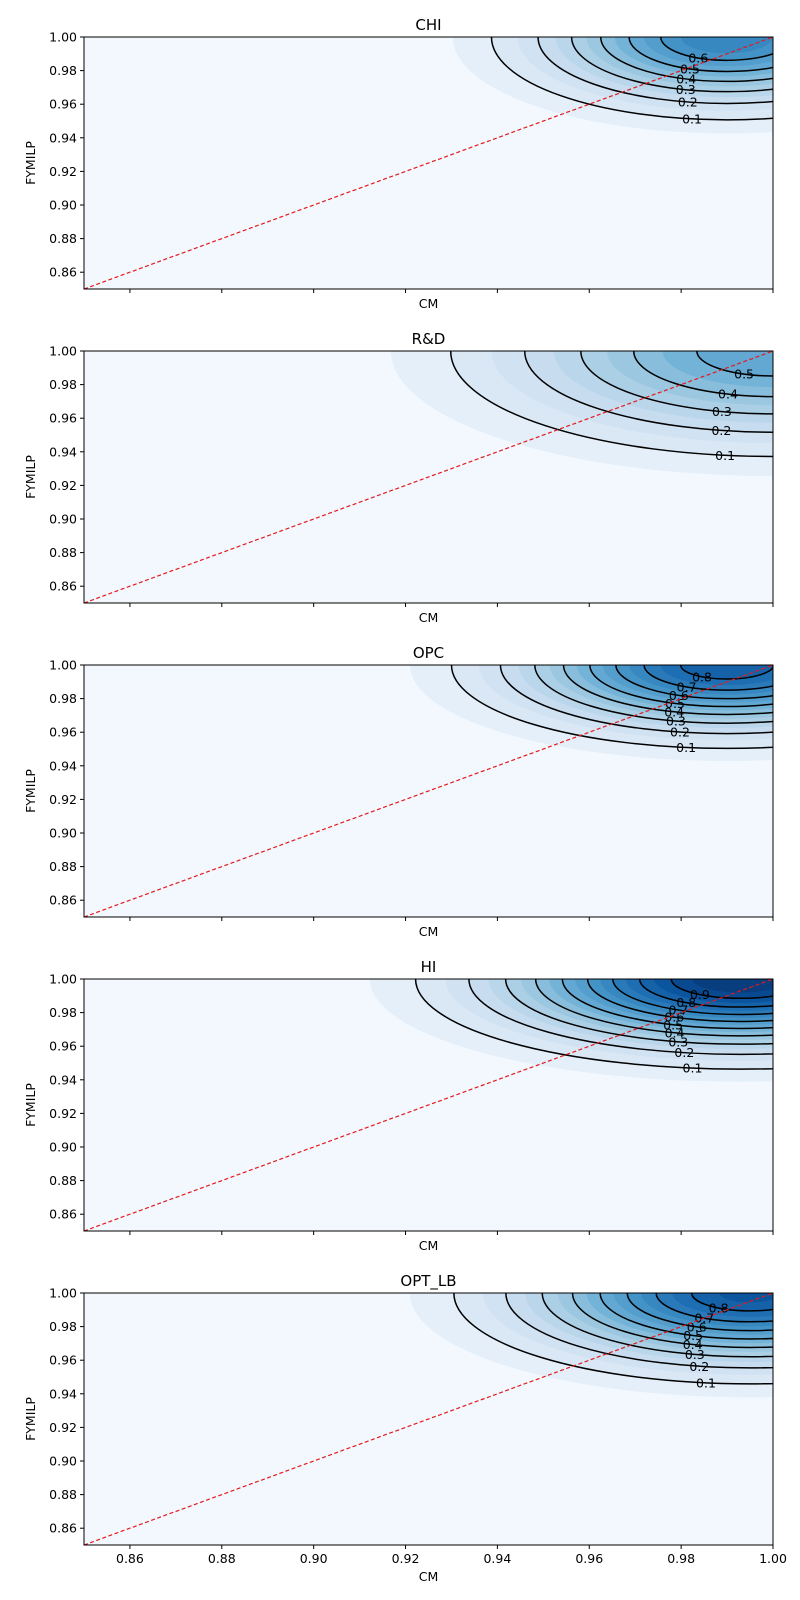 The image size is (800, 1600). Describe the element at coordinates (429, 339) in the screenshot. I see `subplot-title: R&D` at that location.